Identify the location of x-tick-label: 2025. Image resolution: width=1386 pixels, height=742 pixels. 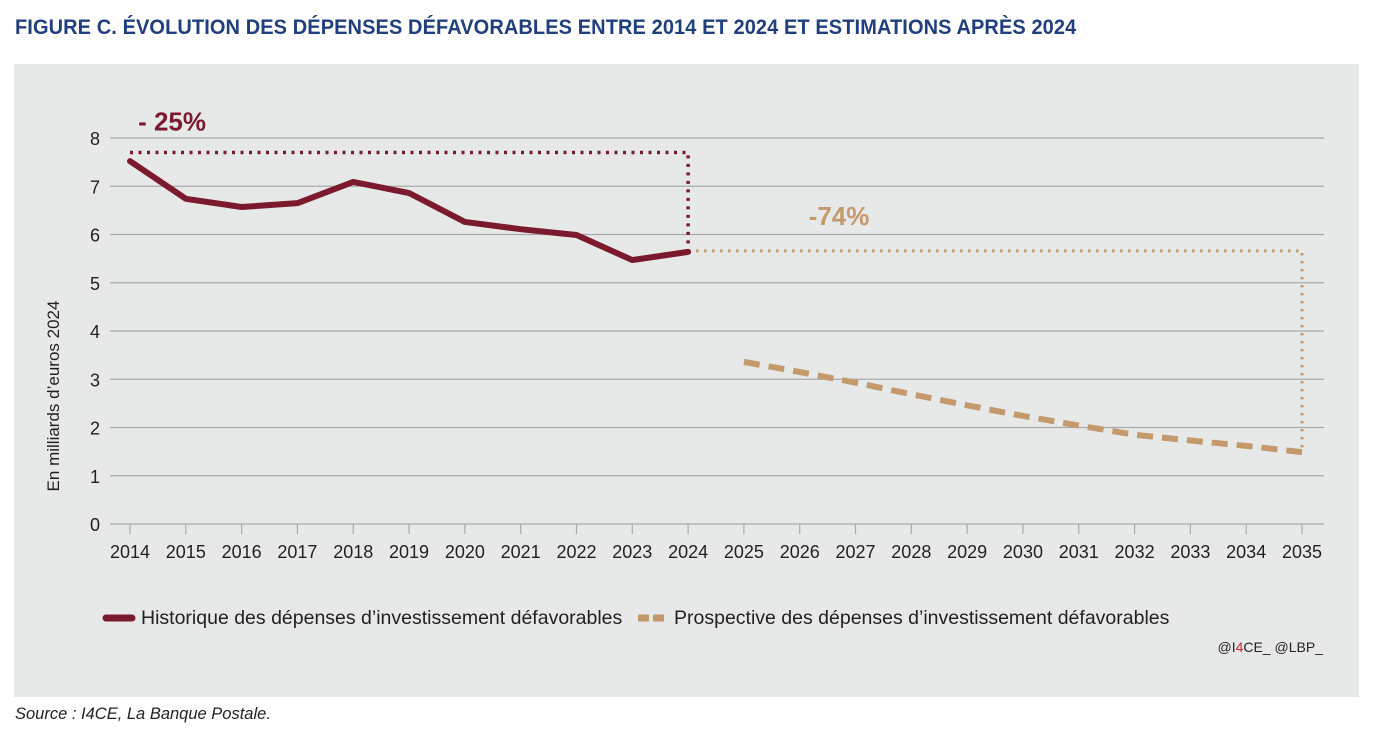
(744, 552).